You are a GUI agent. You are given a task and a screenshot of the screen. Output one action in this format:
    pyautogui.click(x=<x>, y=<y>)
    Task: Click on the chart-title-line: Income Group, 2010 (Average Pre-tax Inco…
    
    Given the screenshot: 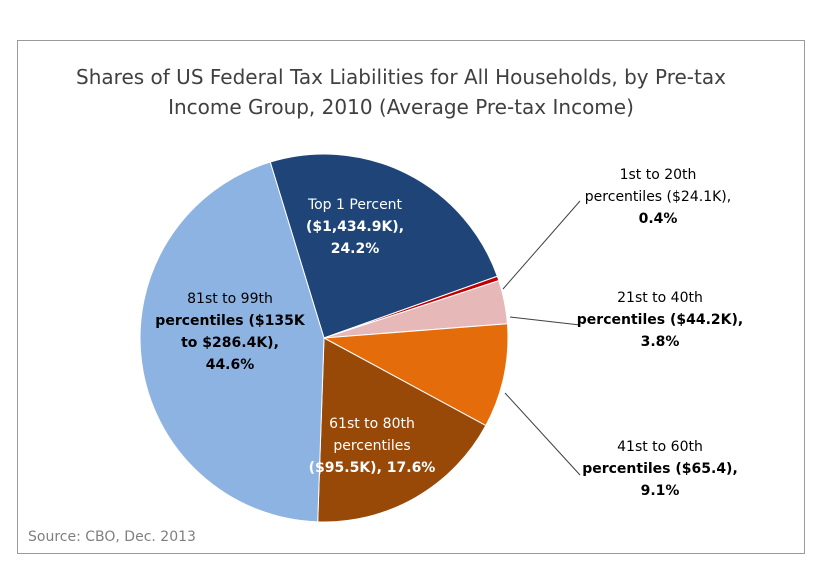 What is the action you would take?
    pyautogui.click(x=401, y=107)
    